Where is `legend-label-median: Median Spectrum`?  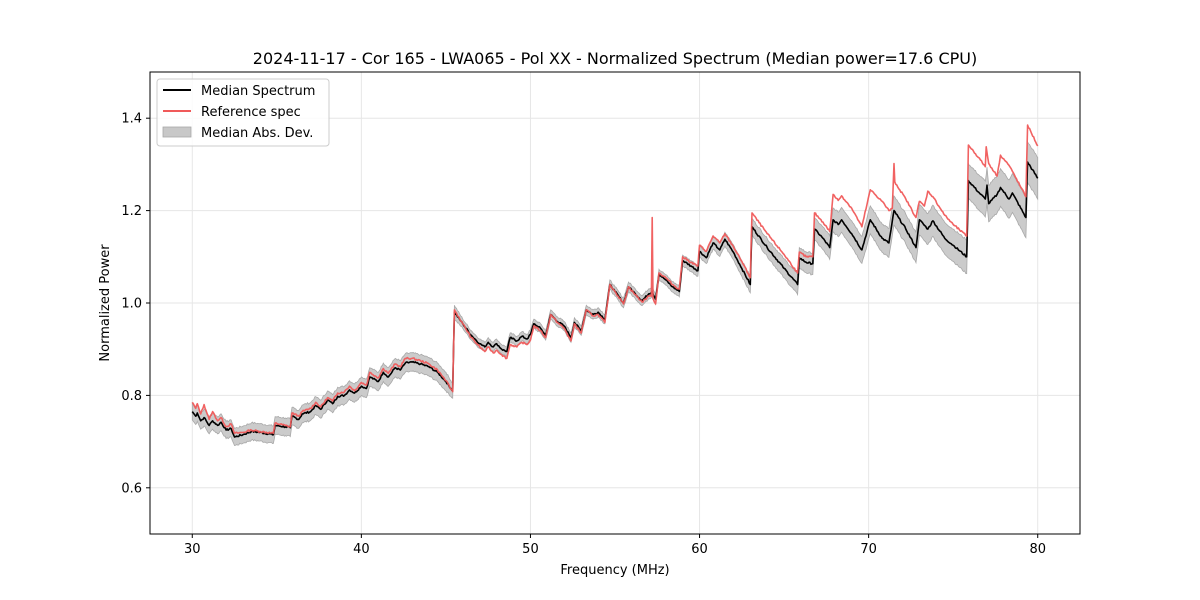 legend-label-median: Median Spectrum is located at coordinates (258, 91).